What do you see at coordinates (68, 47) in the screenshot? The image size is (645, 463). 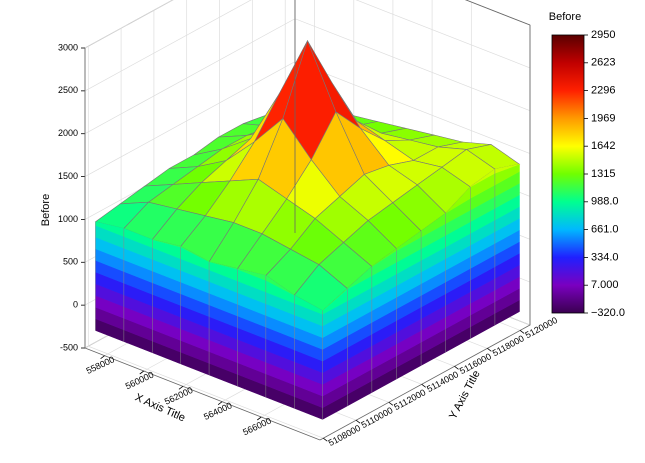 I see `z-tick-label: 3000` at bounding box center [68, 47].